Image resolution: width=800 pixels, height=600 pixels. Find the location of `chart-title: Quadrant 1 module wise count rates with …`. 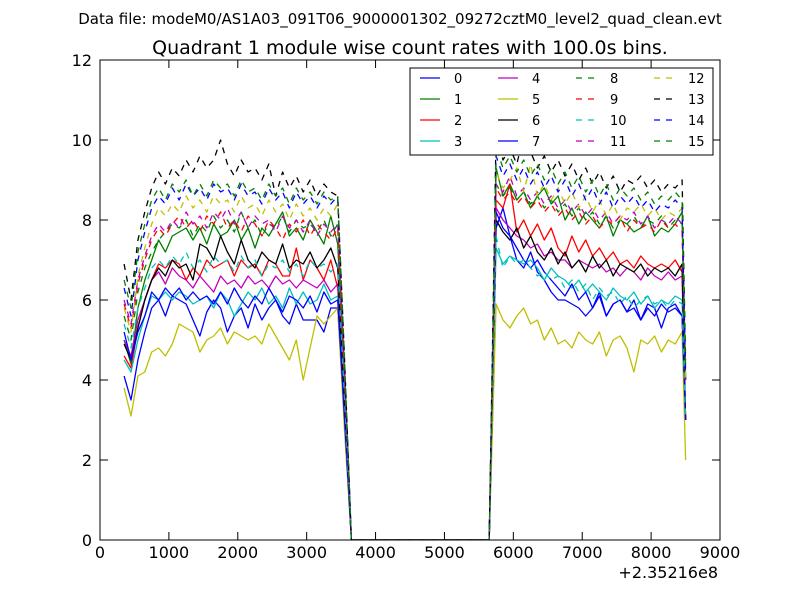

chart-title: Quadrant 1 module wise count rates with … is located at coordinates (410, 48).